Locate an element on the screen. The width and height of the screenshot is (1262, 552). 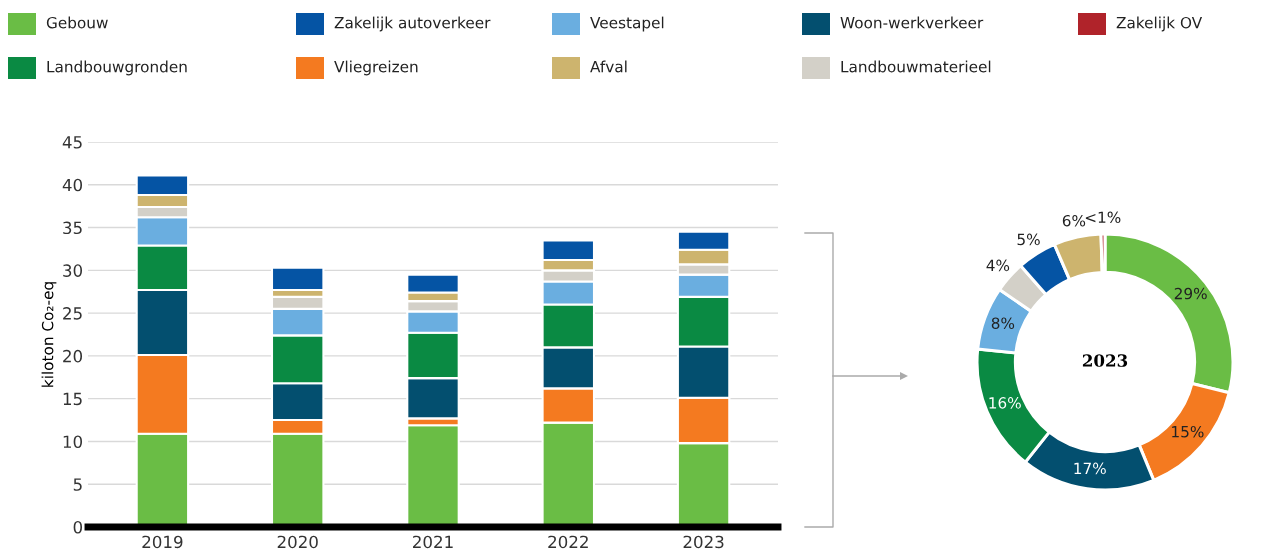
legend-label: Landbouwmaterieel is located at coordinates (916, 66).